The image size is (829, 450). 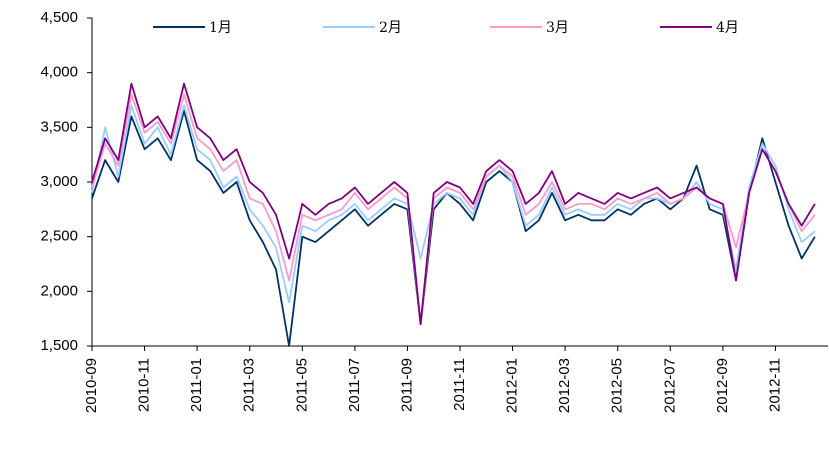 I want to click on y-tick-label: 2,500, so click(x=59, y=236).